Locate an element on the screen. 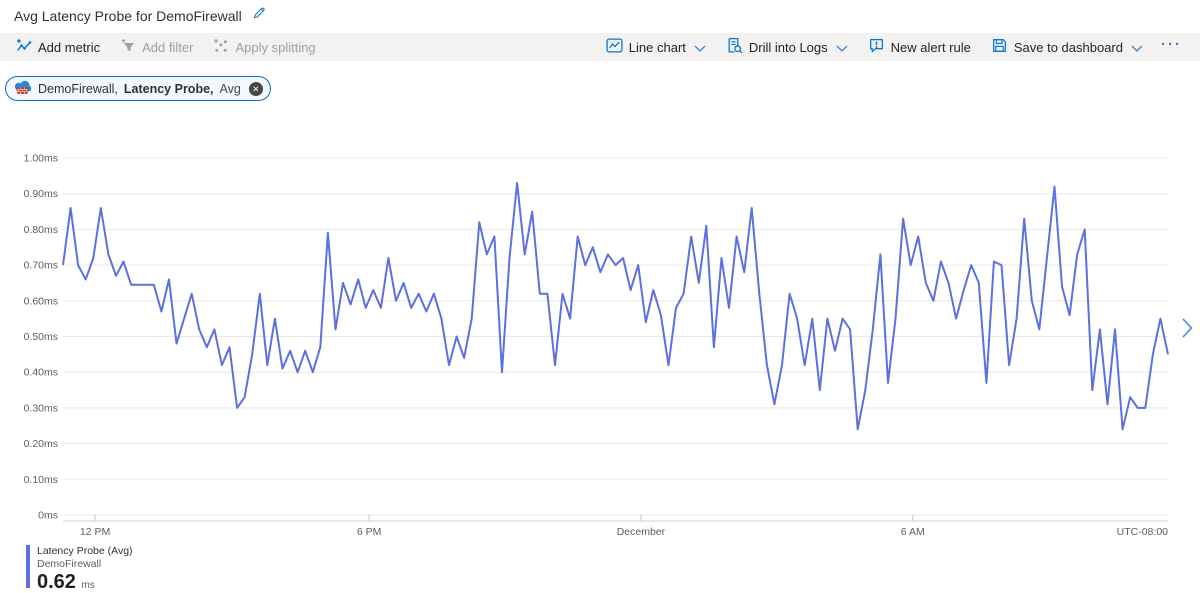 Image resolution: width=1200 pixels, height=593 pixels. pill-metric-label: Latency Probe, is located at coordinates (168, 88).